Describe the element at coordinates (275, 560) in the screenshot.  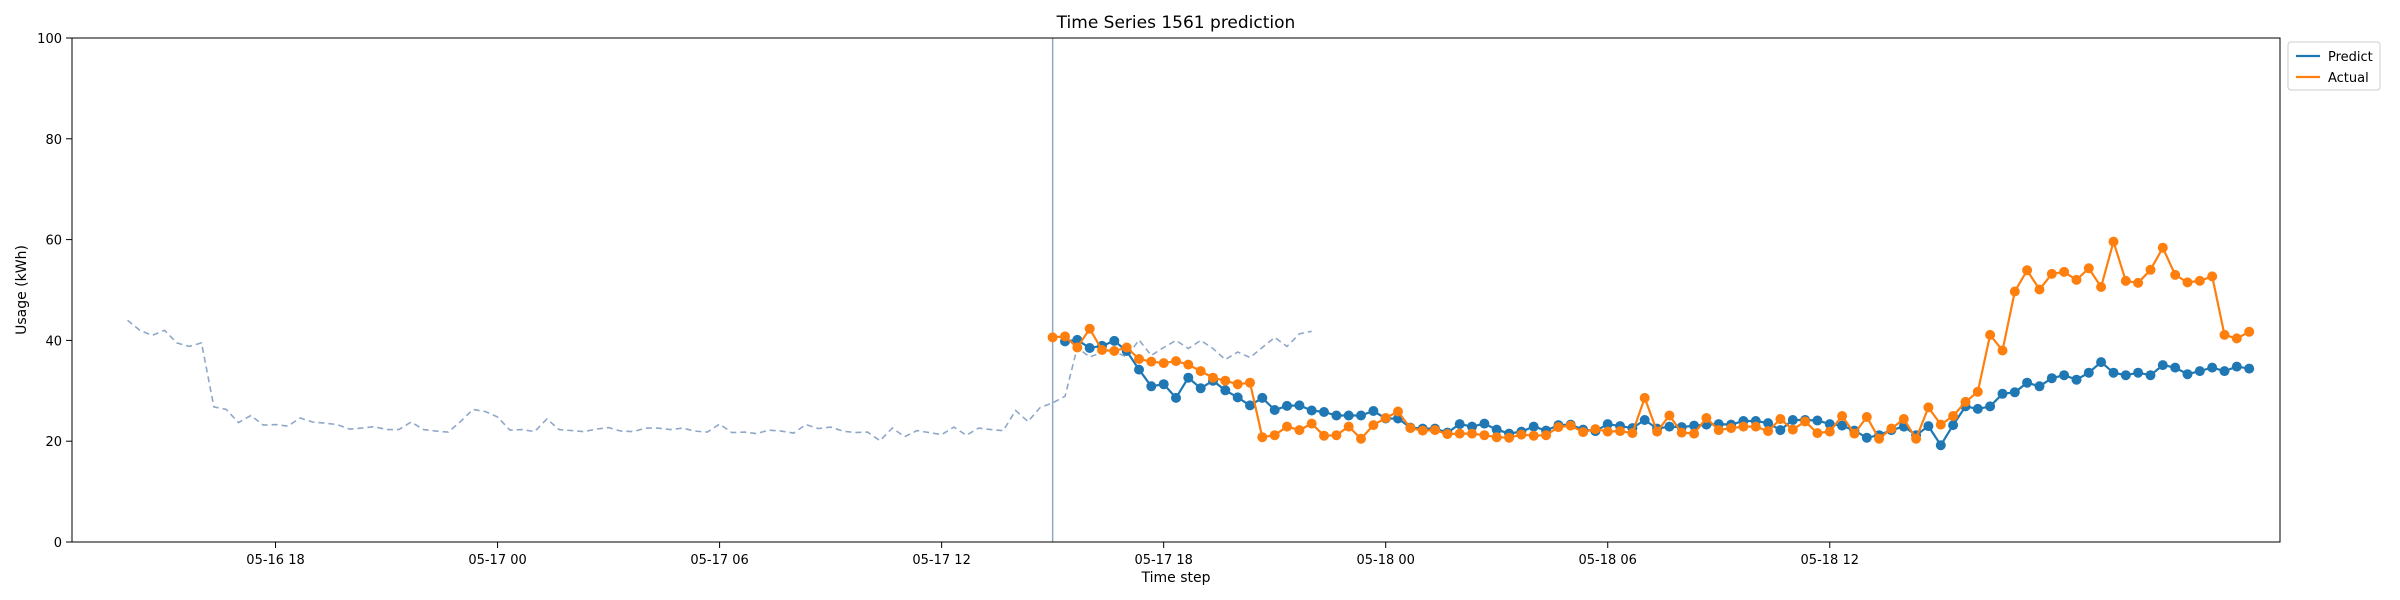
I see `x-tick-label: 05-16 18` at that location.